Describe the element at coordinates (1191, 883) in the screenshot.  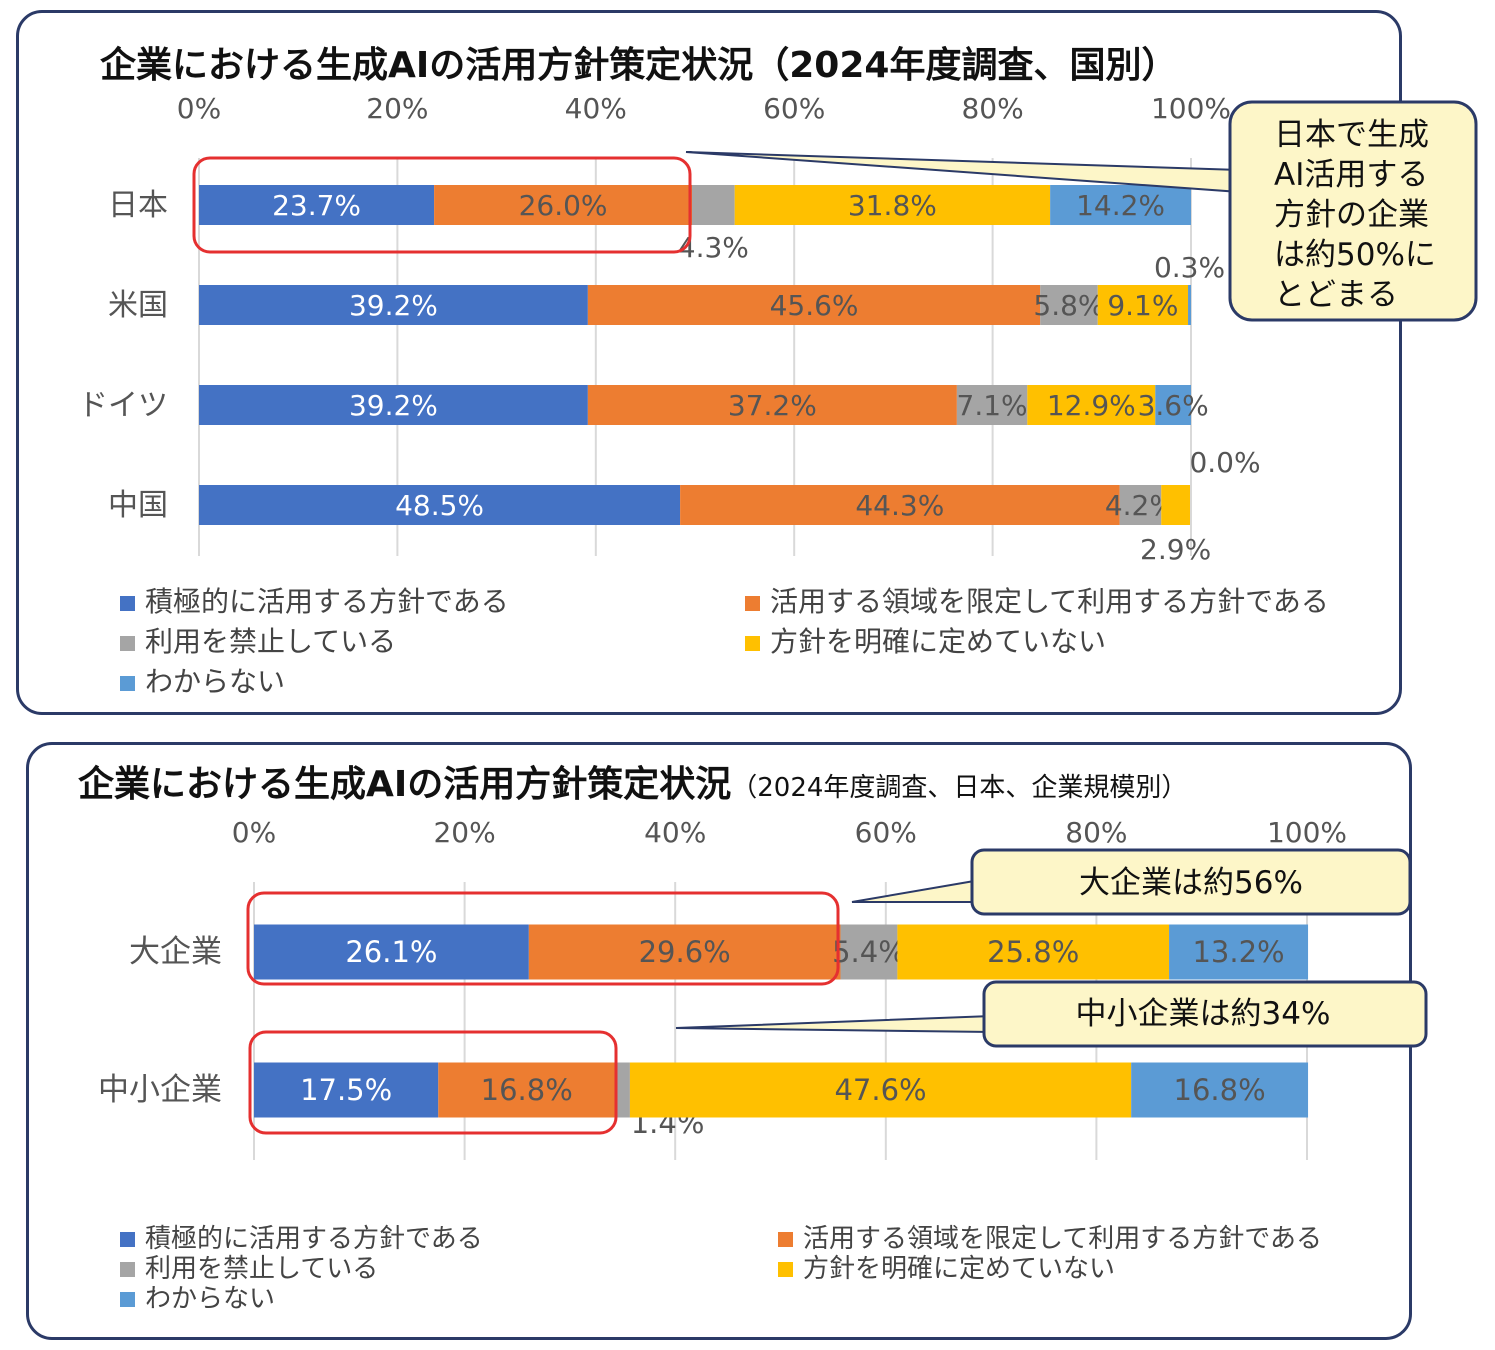
I see `callout-text-large: 大企業は約56%` at that location.